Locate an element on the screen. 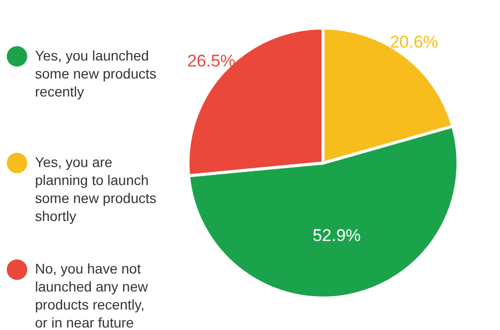 This screenshot has height=330, width=500. legend-label: No, you have not launched any new products recently, or in near future is located at coordinates (92, 295).